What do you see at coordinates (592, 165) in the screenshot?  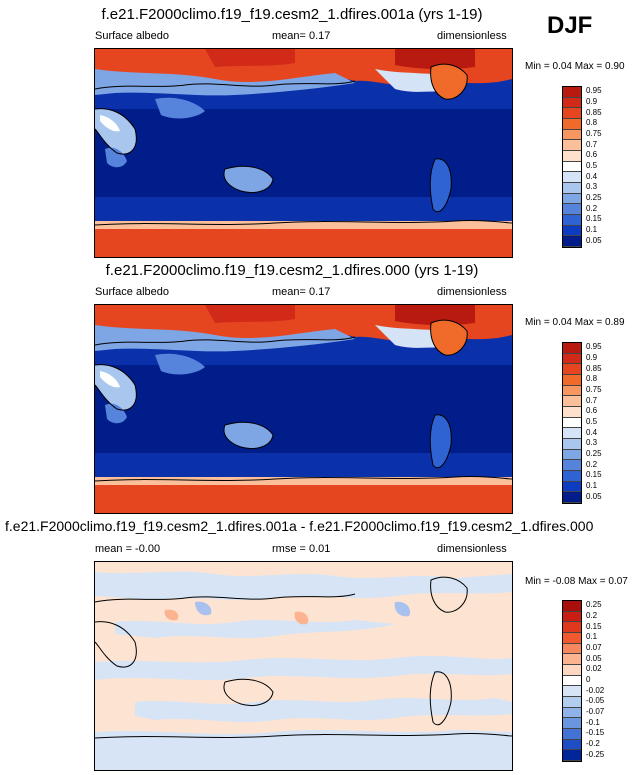 I see `colorbar-tick-label: 0.5` at bounding box center [592, 165].